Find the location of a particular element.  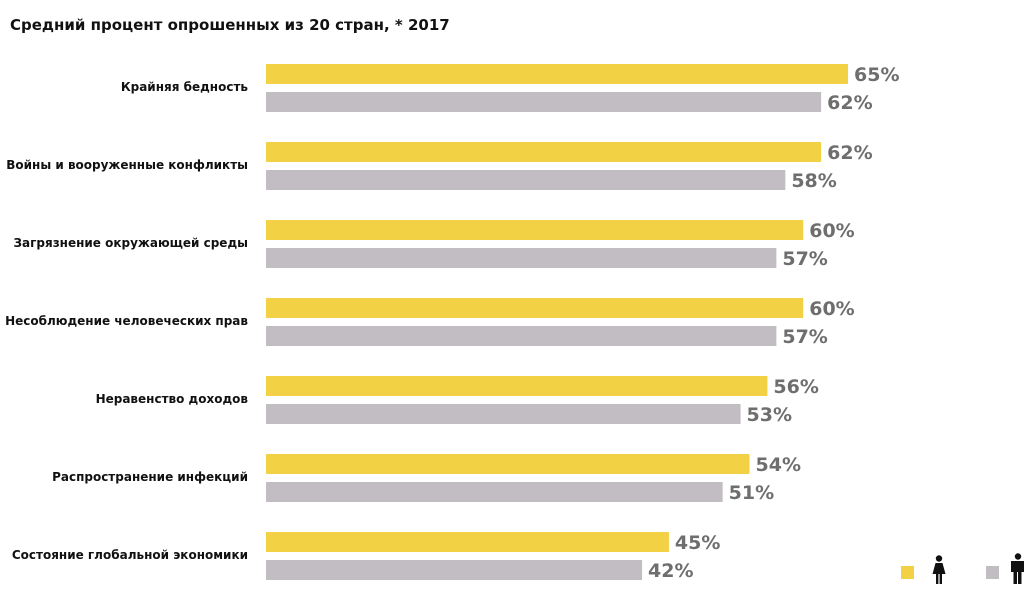

legend-swatch-female is located at coordinates (907, 572).